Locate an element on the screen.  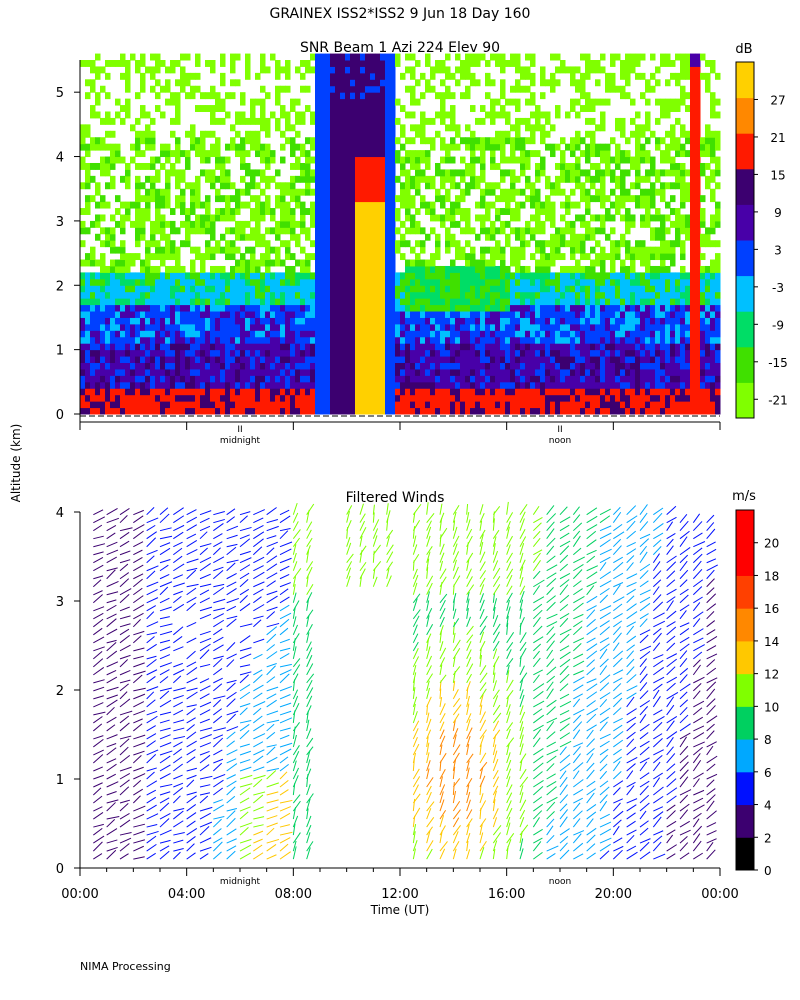
wind-x-tick-label: 12:00 is located at coordinates (399, 894).